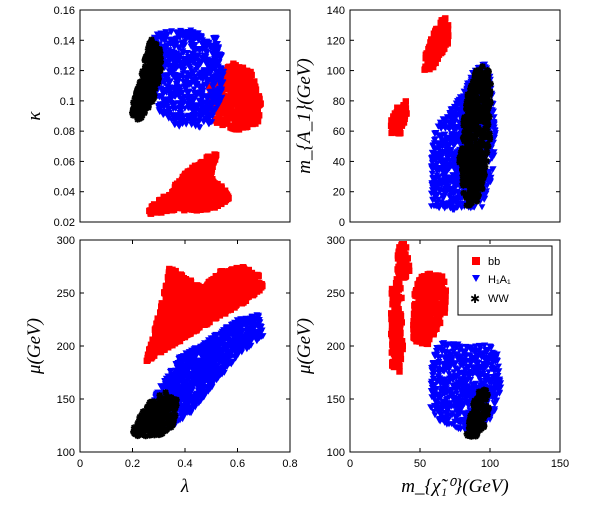 The height and width of the screenshot is (509, 613). I want to click on series-ww, so click(147, 79).